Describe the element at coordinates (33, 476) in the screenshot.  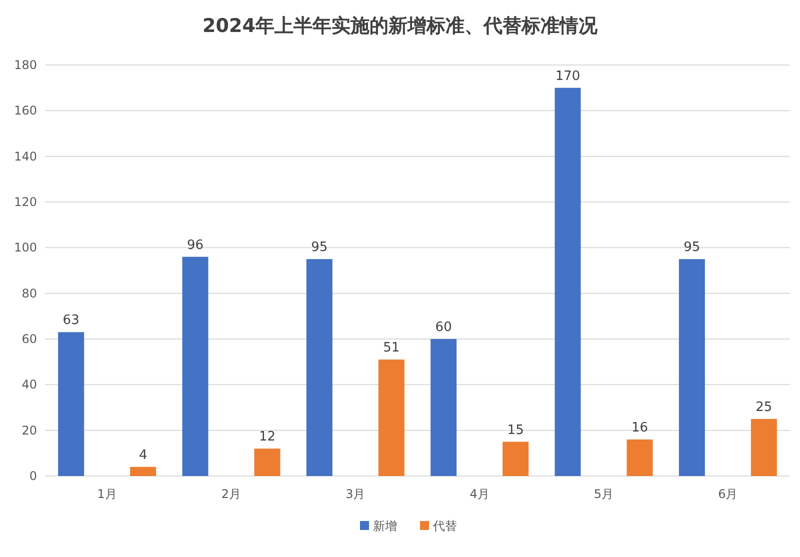
I see `y-tick-label: 0` at that location.